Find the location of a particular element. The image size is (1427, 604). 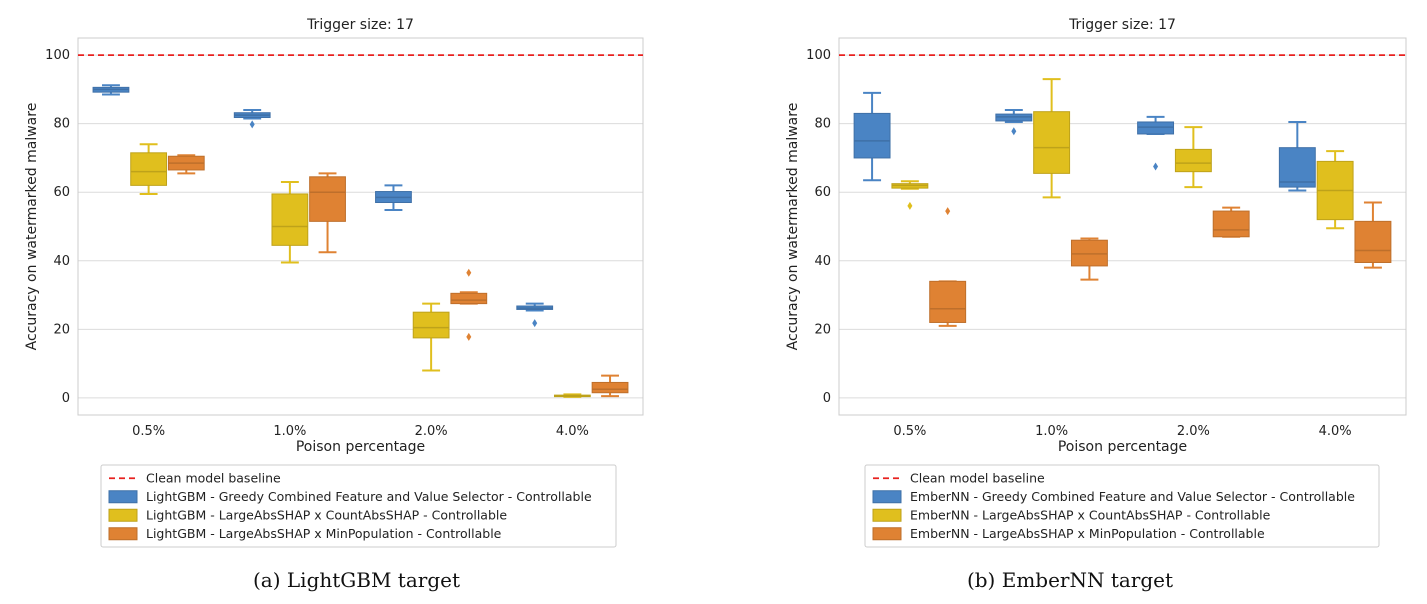

figure-caption: (b) EmberNN target is located at coordinates (1070, 580).